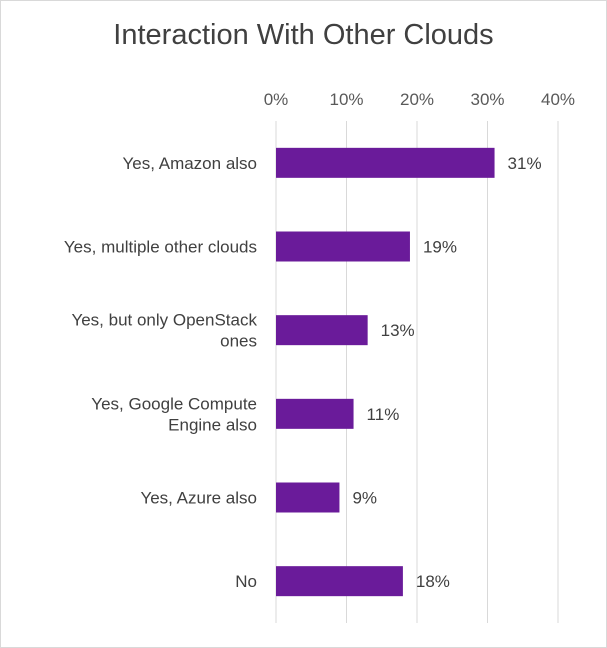 The width and height of the screenshot is (607, 648). What do you see at coordinates (383, 414) in the screenshot?
I see `data-label: 11%` at bounding box center [383, 414].